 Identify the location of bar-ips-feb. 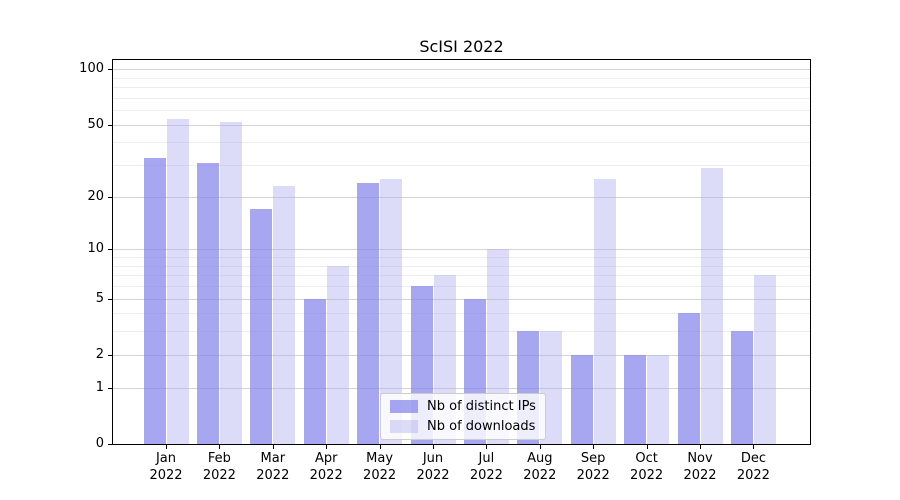
(207, 303).